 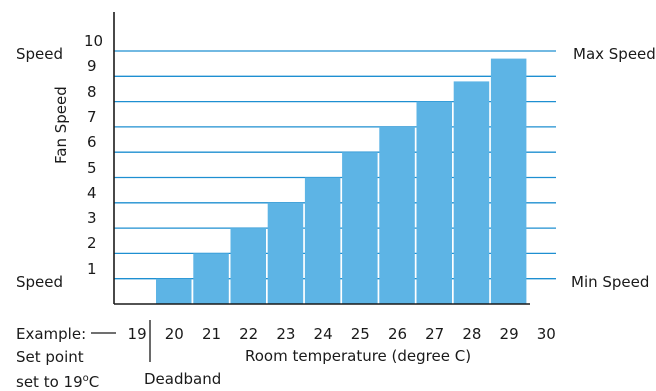 I want to click on set-point-unit: C, so click(x=94, y=382).